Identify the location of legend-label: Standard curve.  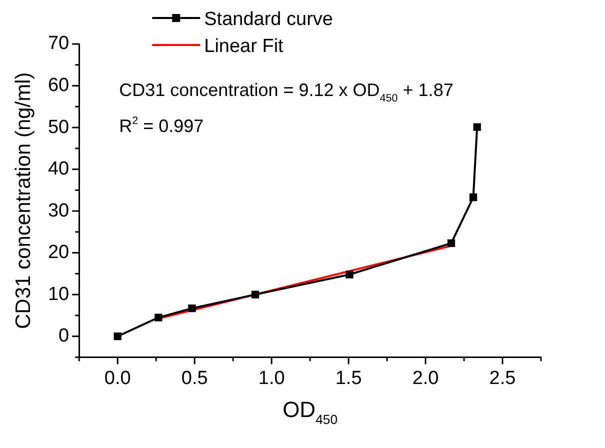
(268, 19).